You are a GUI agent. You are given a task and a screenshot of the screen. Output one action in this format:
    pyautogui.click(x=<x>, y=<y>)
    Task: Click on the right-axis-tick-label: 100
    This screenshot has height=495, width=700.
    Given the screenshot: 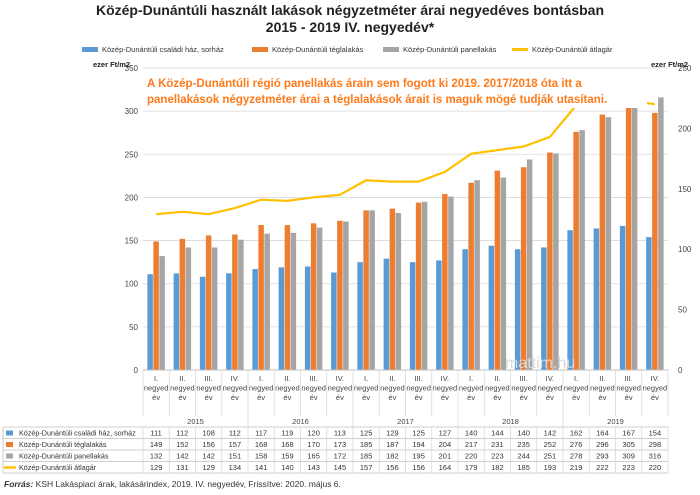 What is the action you would take?
    pyautogui.click(x=685, y=249)
    